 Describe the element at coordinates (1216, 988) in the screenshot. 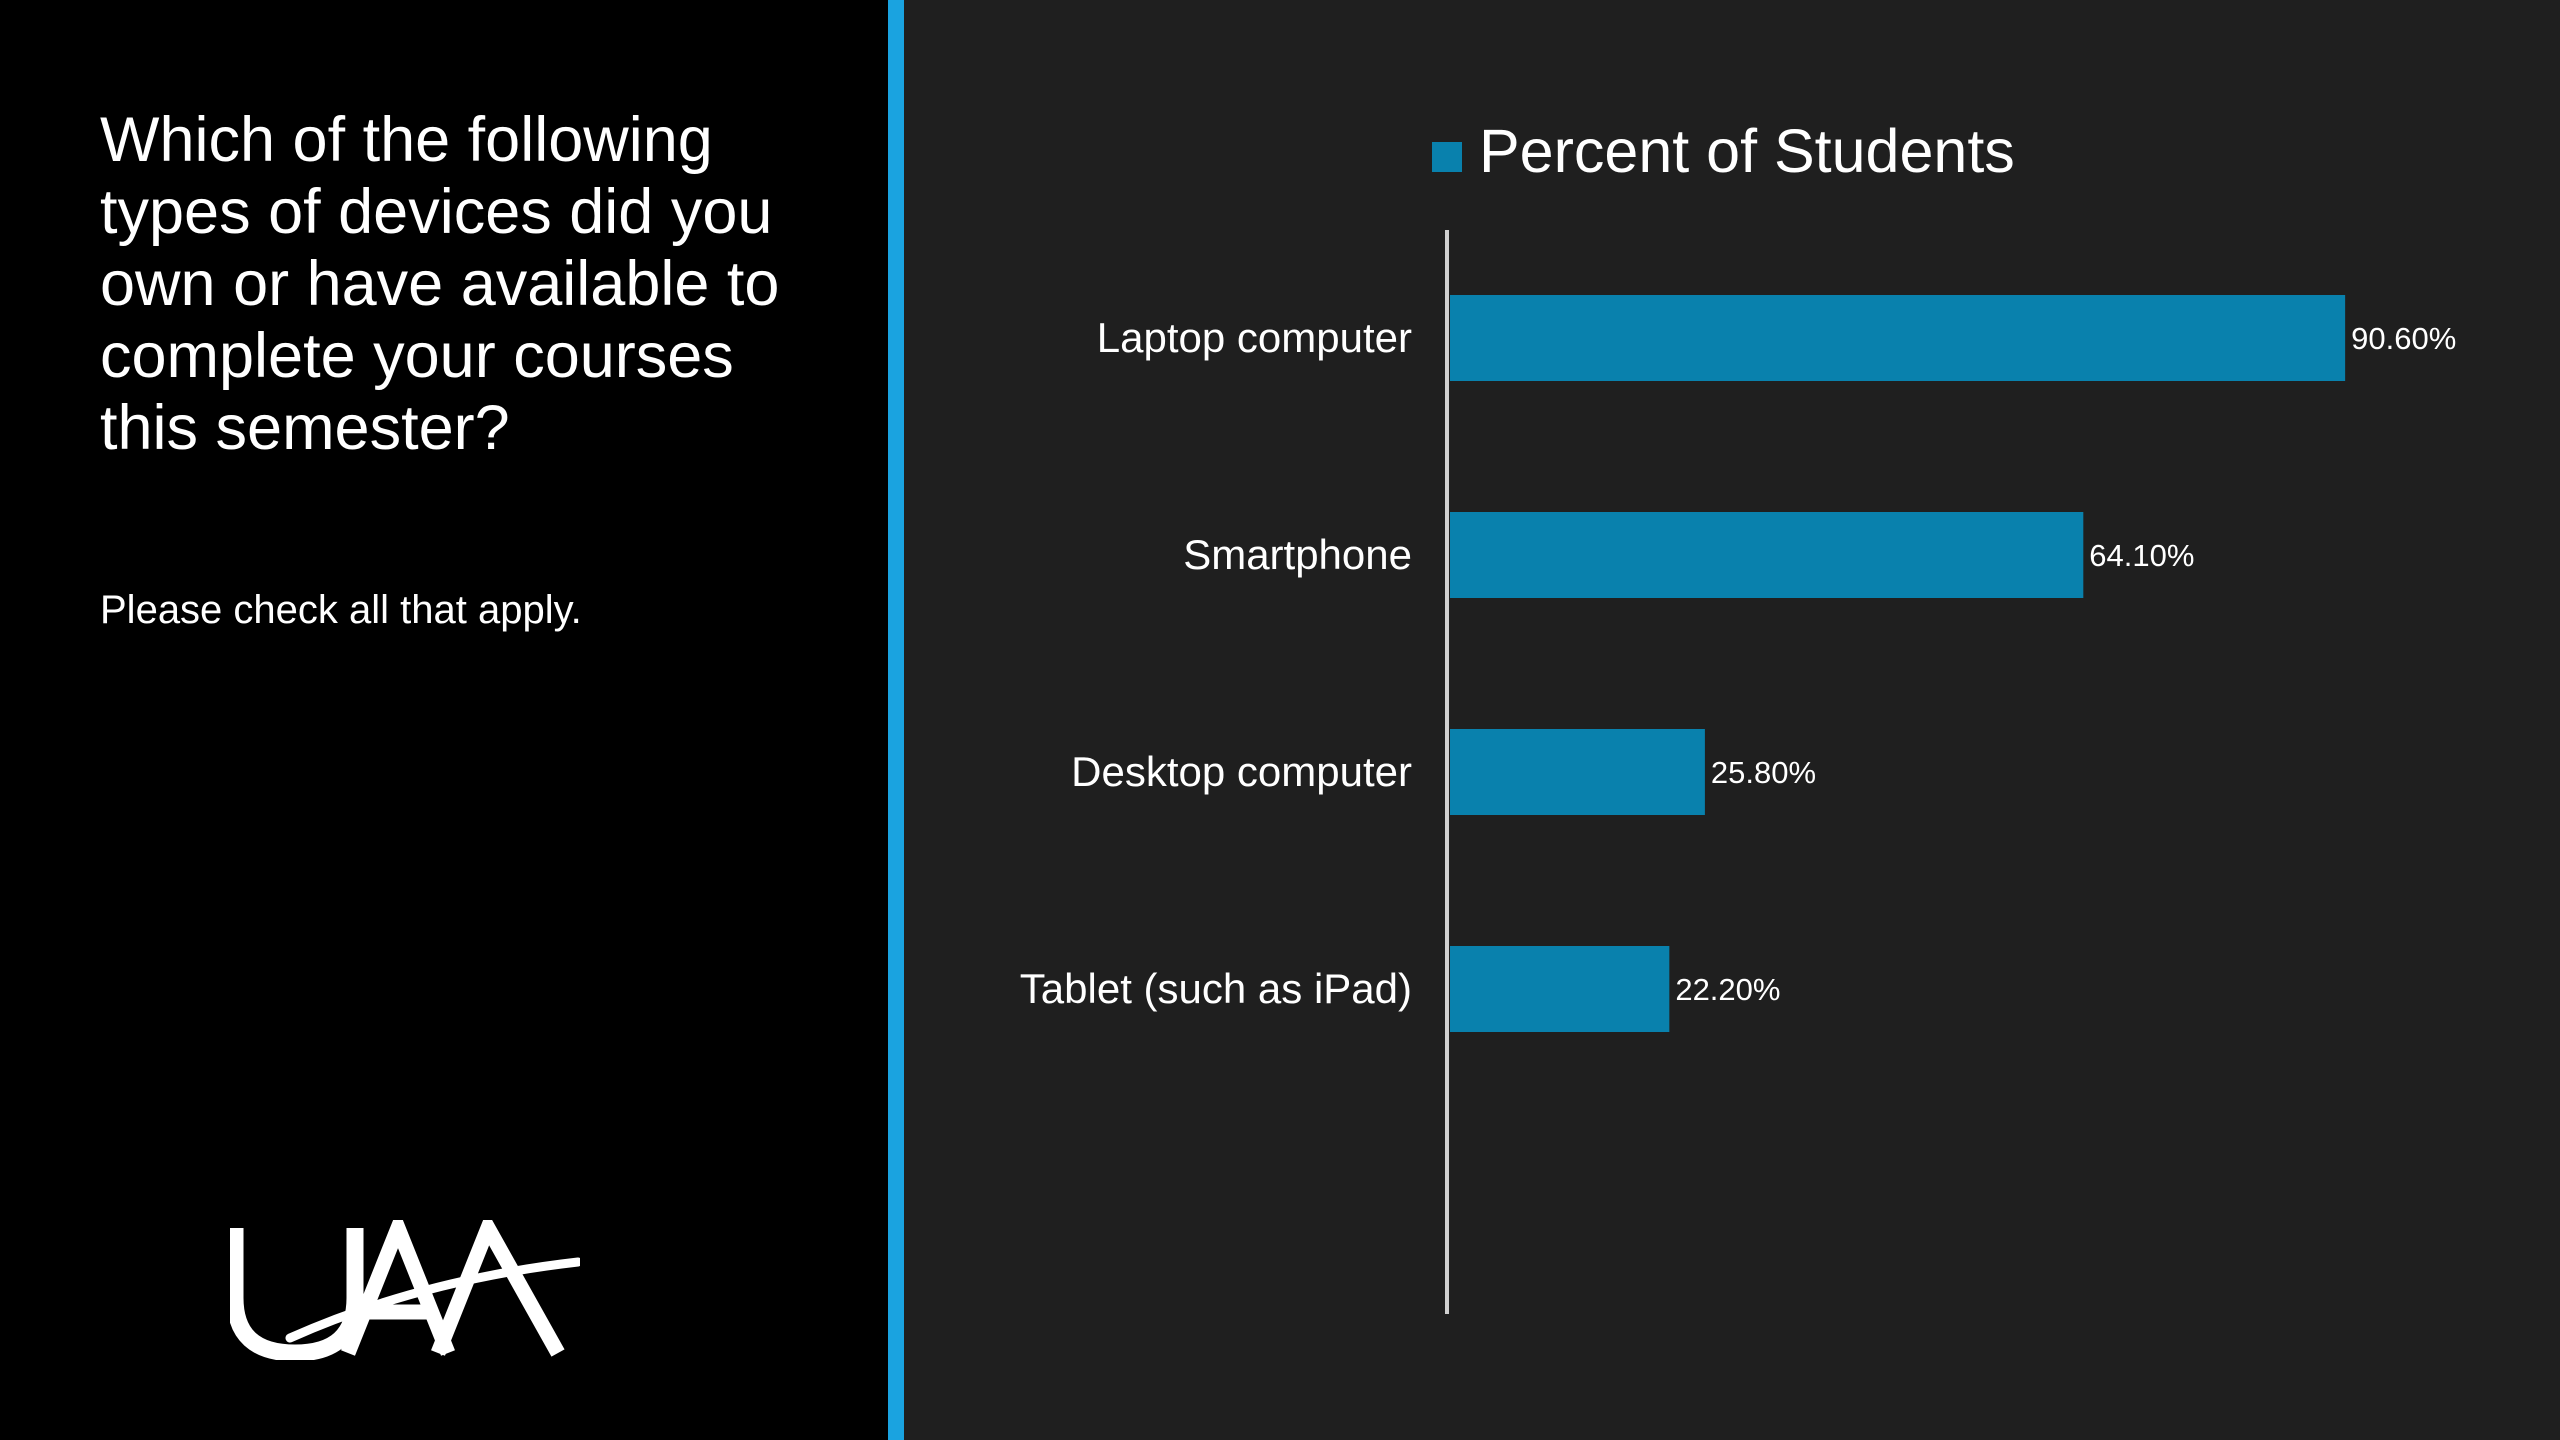

I see `category-label-3: Tablet (such as iPad)` at that location.